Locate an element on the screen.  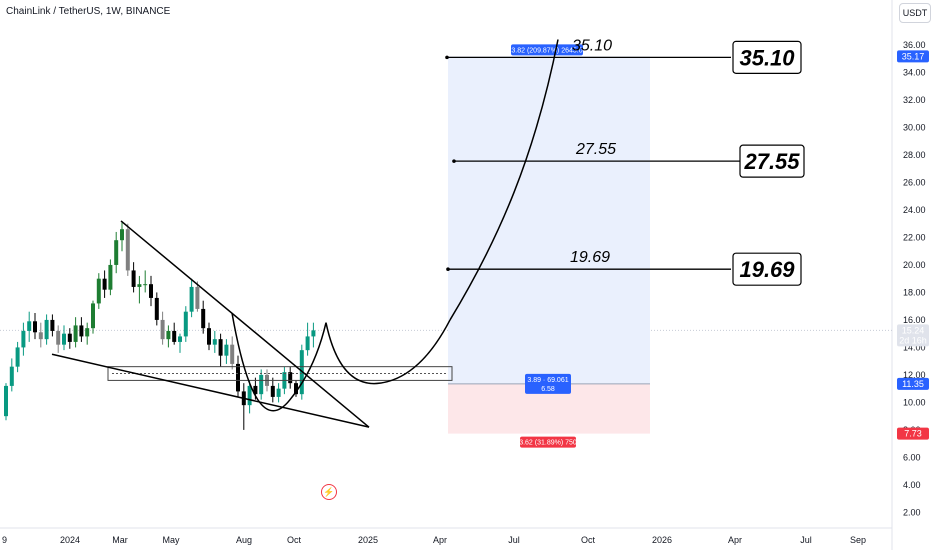
x-tick-label: Jul is located at coordinates (514, 540).